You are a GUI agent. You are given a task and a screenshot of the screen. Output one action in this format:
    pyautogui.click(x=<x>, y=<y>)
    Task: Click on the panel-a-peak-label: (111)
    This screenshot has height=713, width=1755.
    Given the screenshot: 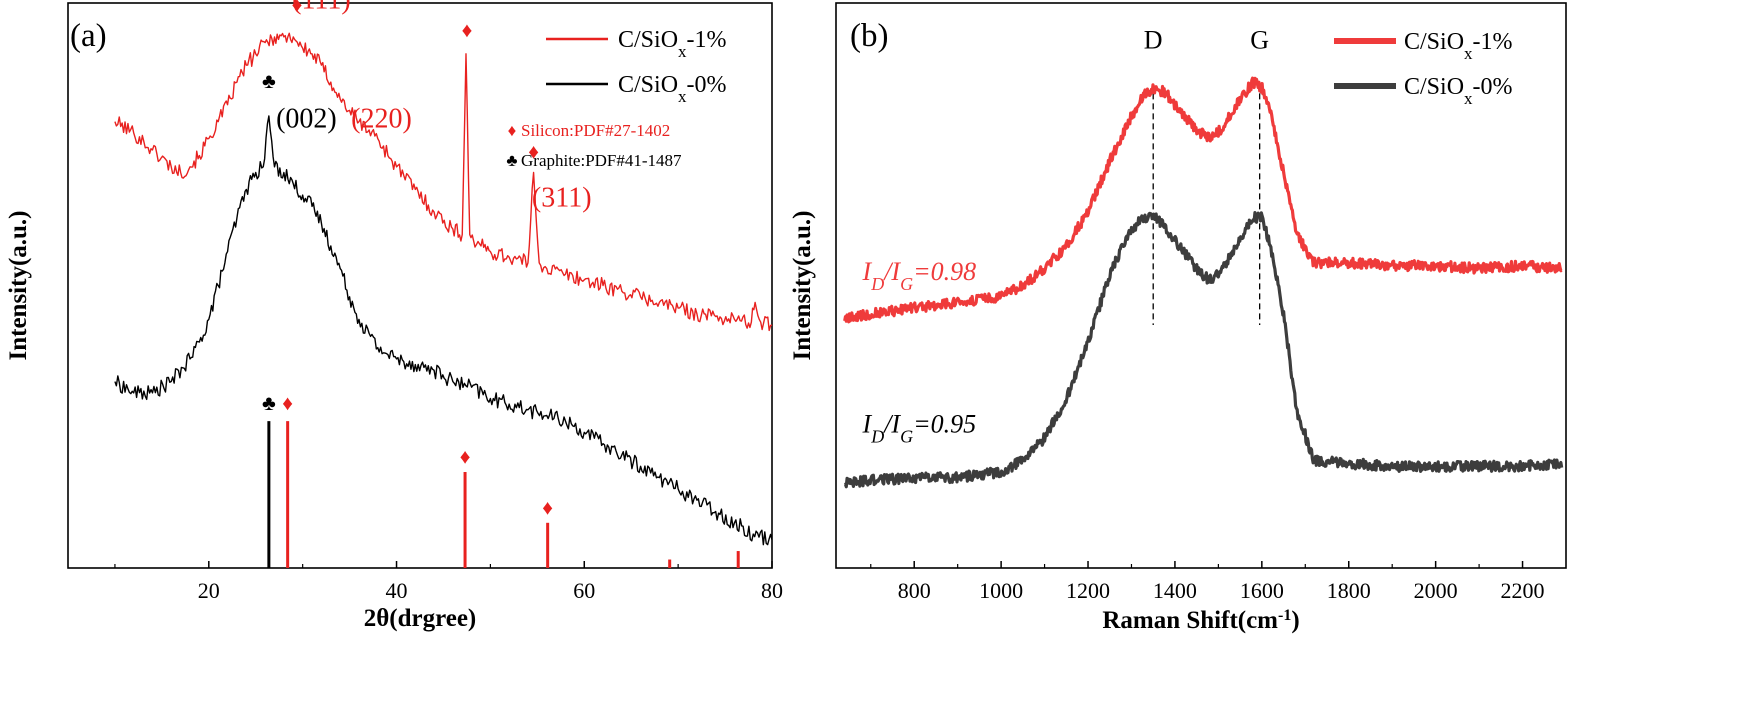 What is the action you would take?
    pyautogui.click(x=321, y=8)
    